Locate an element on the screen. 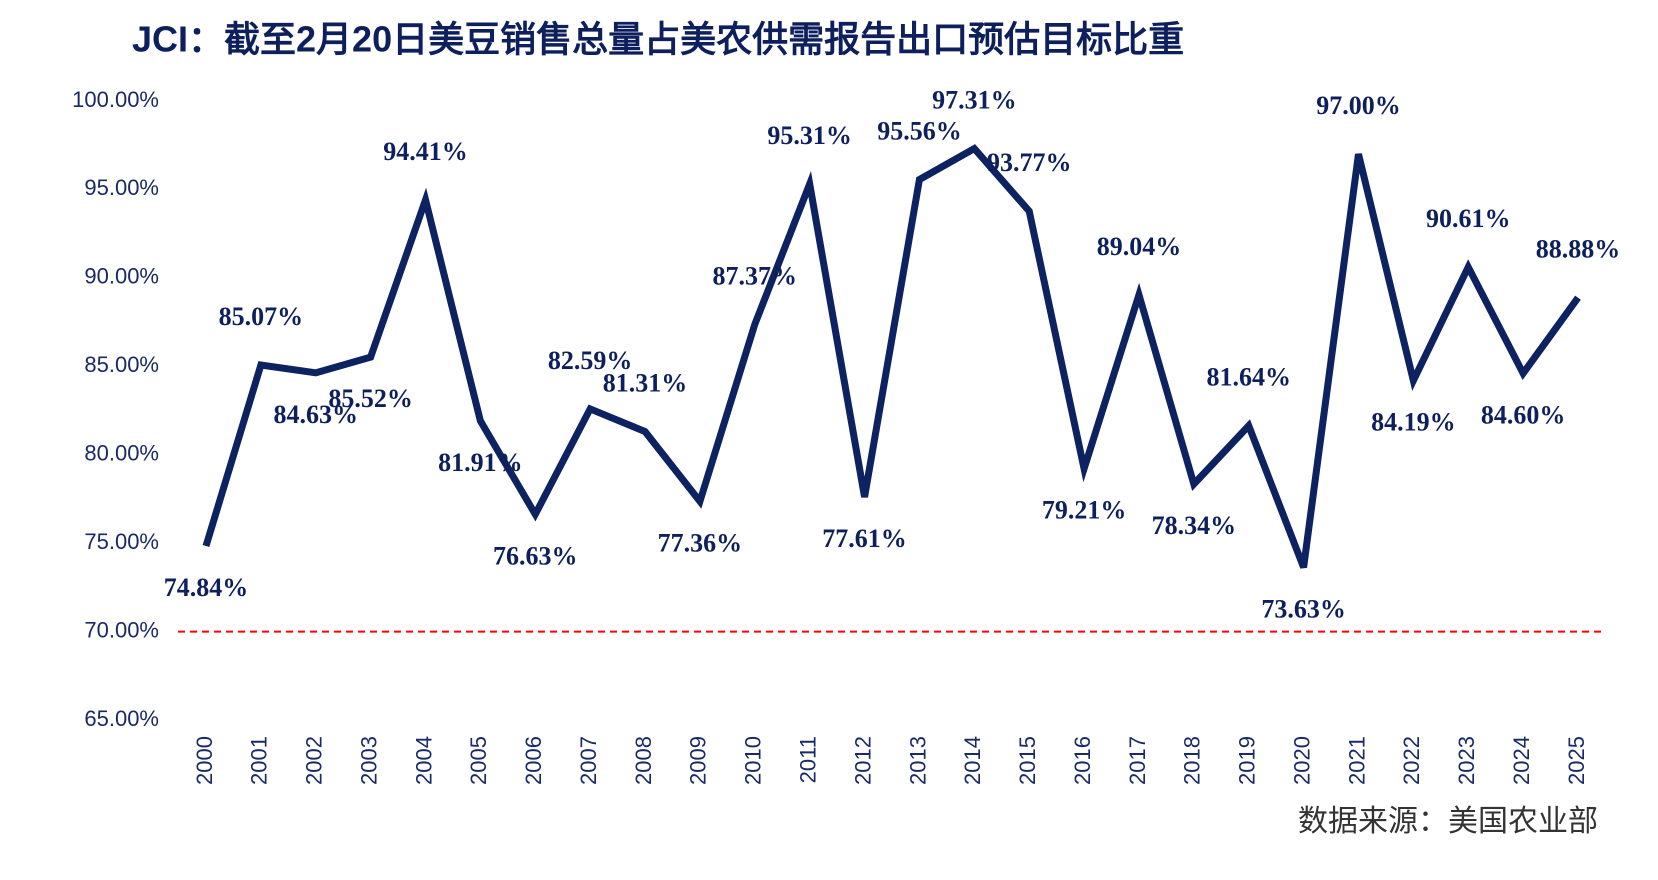  x-tick-label: 2010 is located at coordinates (753, 760).